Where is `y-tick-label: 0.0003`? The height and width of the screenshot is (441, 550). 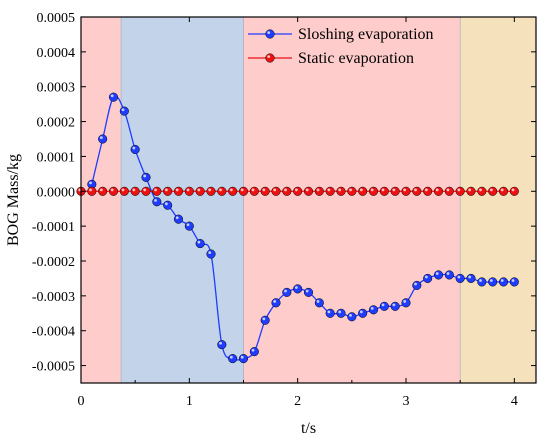
y-tick-label: 0.0003 is located at coordinates (56, 88).